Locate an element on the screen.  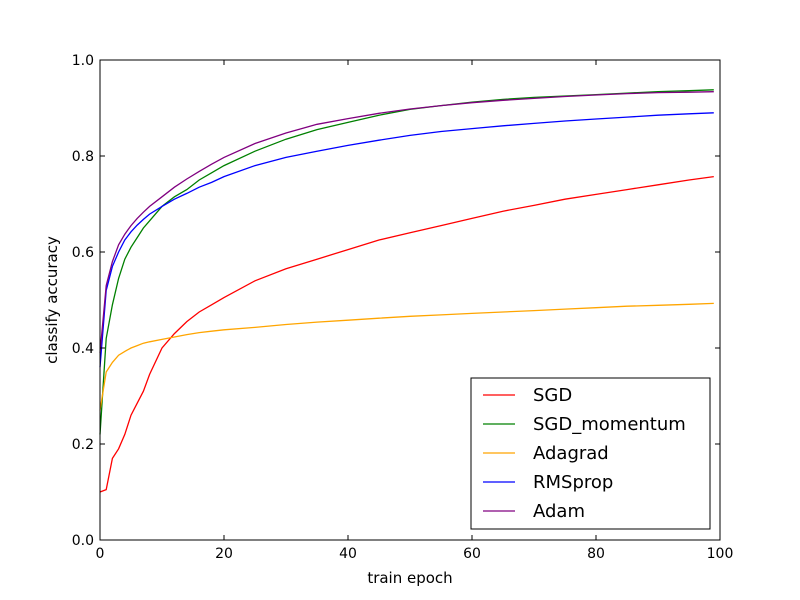
y-tick-label: 0.6 is located at coordinates (83, 253).